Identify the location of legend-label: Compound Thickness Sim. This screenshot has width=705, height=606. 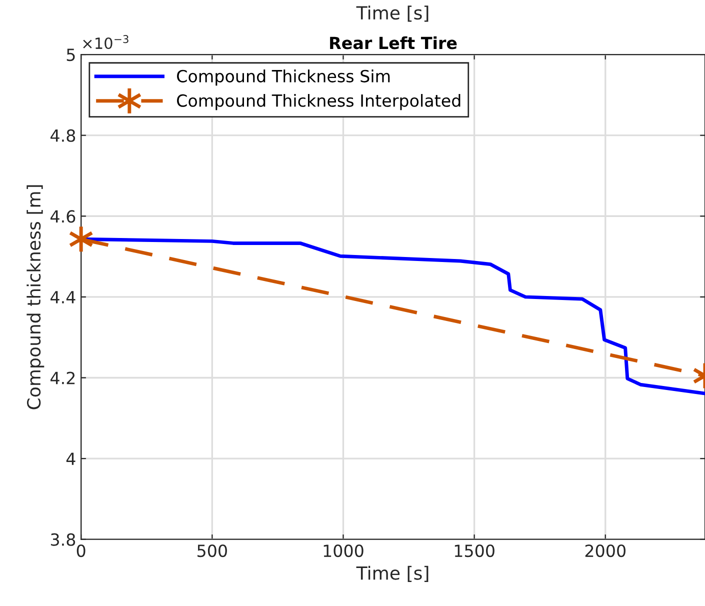
(283, 78).